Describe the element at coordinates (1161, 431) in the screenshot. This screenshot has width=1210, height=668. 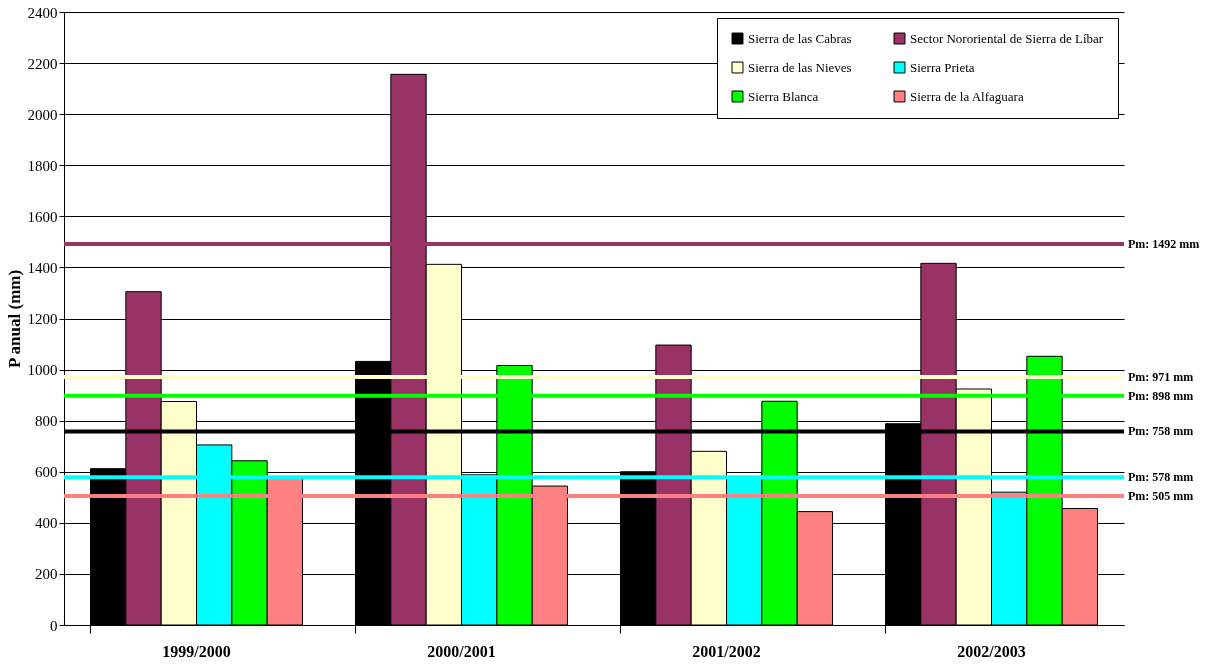
I see `ref-line-label: Pm: 758 mm` at that location.